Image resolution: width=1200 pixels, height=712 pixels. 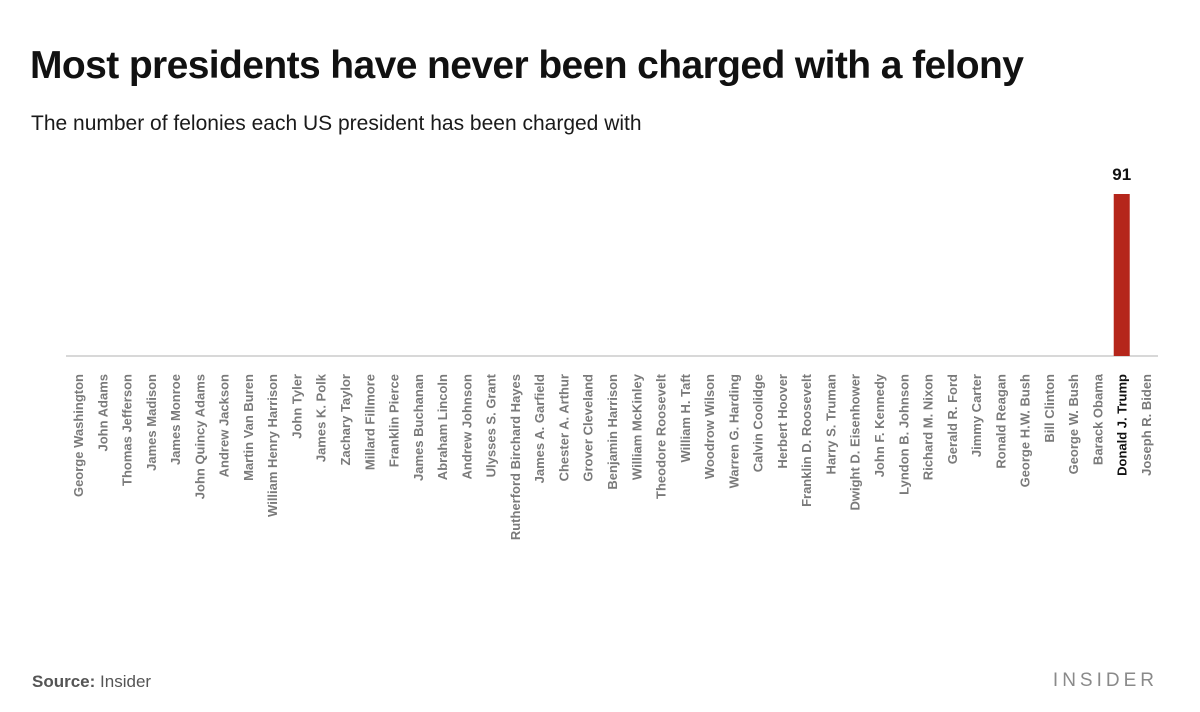 I want to click on x-tick-label: Dwight D. Eisenhower, so click(x=855, y=442).